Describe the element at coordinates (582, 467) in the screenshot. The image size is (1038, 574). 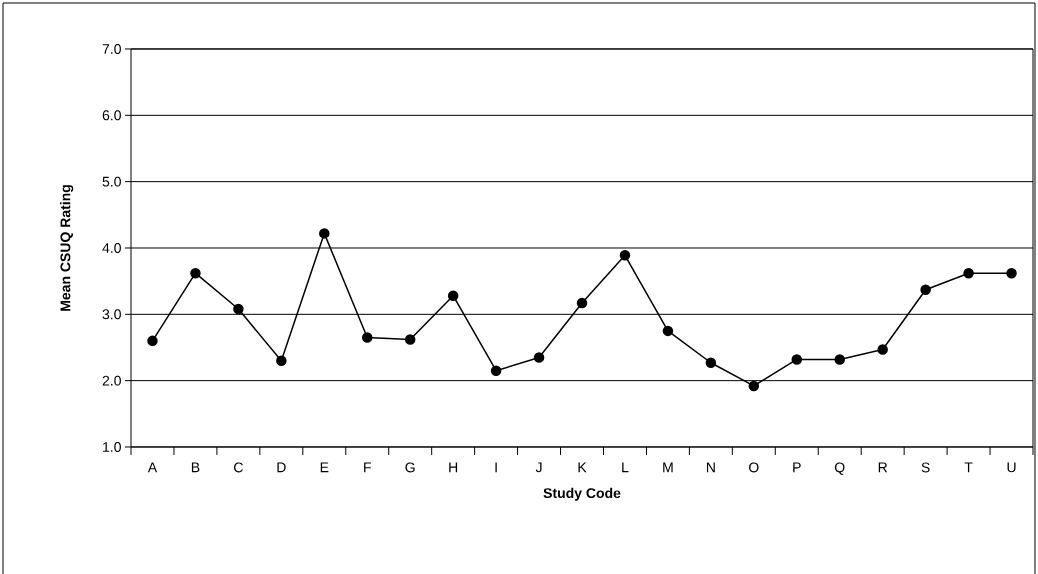
I see `x-tick-label: K` at that location.